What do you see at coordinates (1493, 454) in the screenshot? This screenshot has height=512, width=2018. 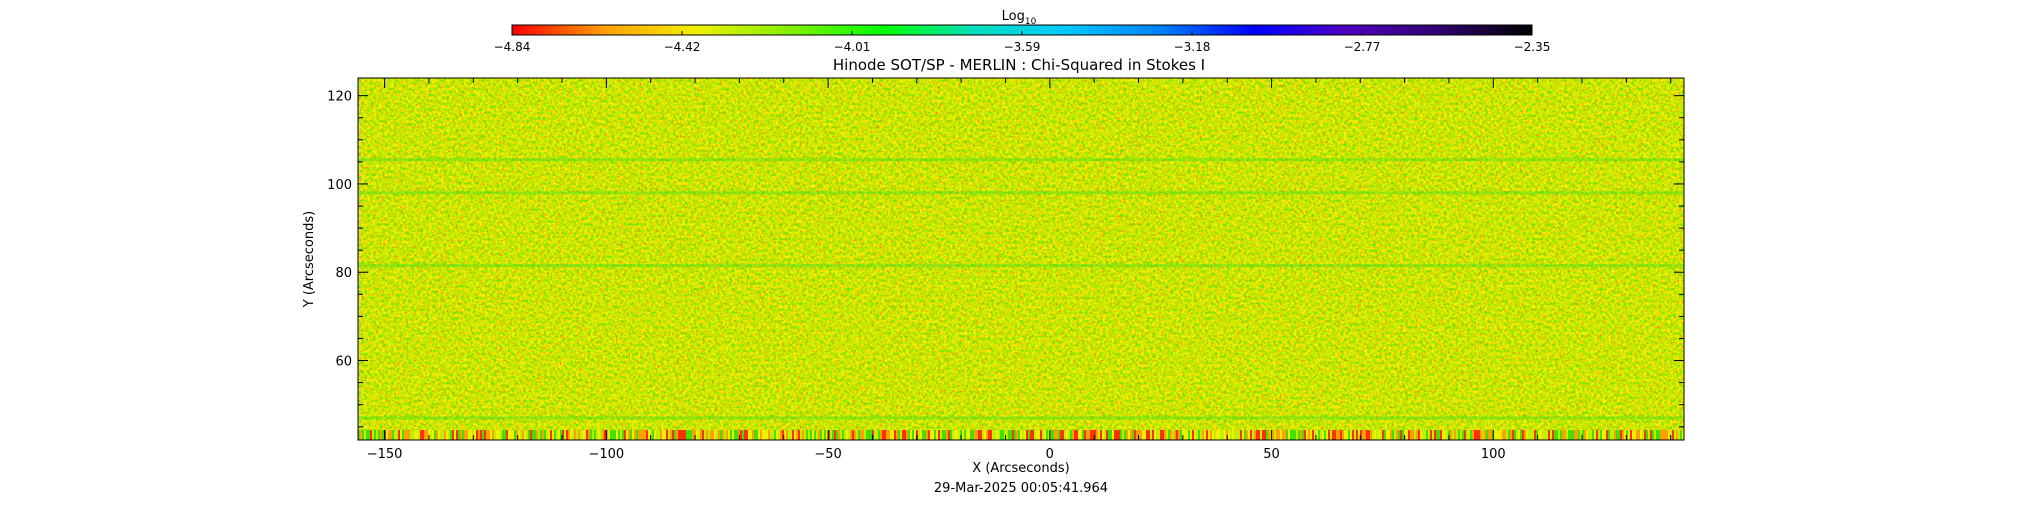 I see `x-tick-label: 100` at bounding box center [1493, 454].